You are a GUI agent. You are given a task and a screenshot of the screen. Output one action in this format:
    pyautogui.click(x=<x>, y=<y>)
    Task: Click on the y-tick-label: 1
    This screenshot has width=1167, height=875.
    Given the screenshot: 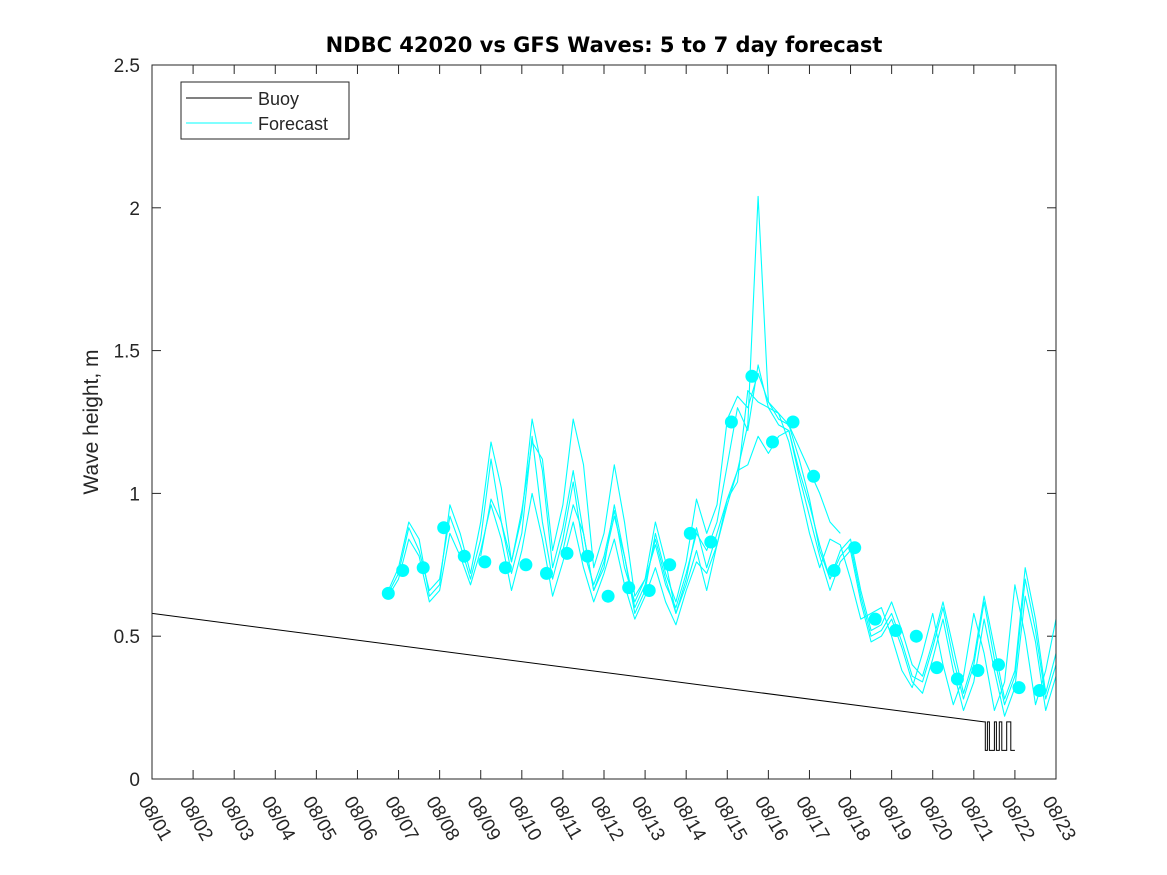 What is the action you would take?
    pyautogui.click(x=134, y=494)
    